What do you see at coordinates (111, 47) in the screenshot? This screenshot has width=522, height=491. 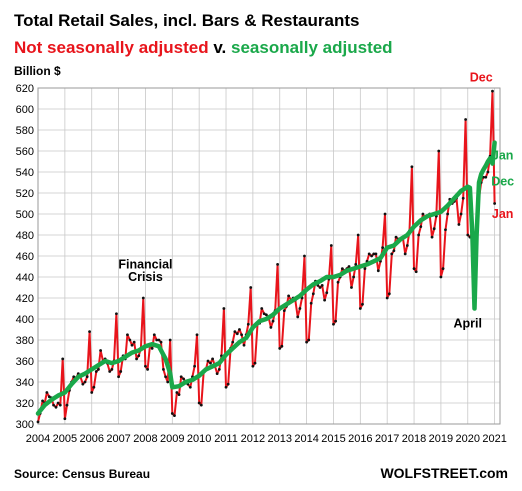 I see `subtitle-nsa: Not seasonally adjusted` at bounding box center [111, 47].